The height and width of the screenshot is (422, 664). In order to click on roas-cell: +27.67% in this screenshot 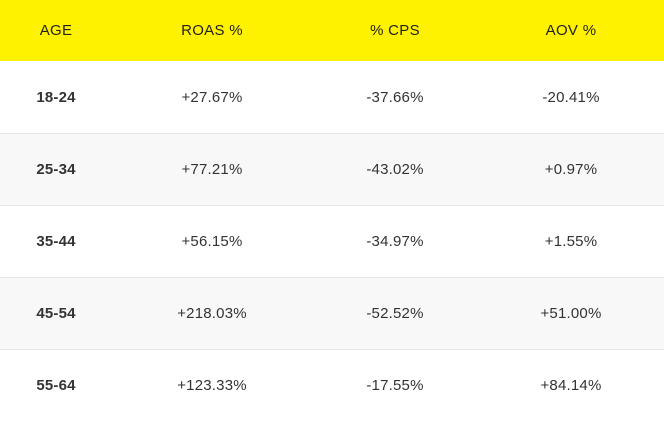, I will do `click(212, 97)`.